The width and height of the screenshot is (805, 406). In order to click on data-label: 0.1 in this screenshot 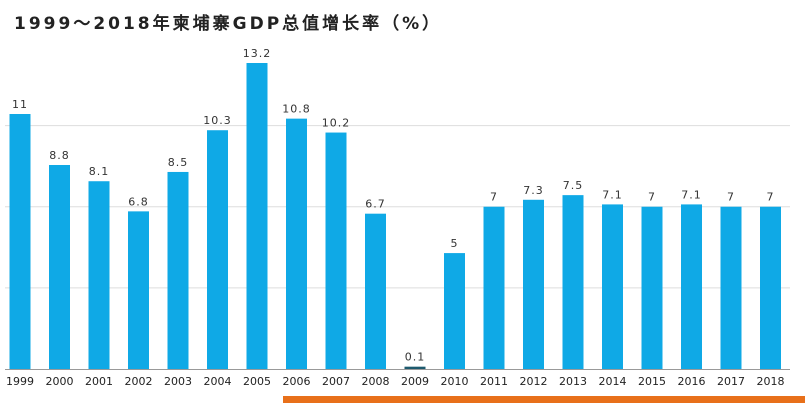, I will do `click(415, 357)`.